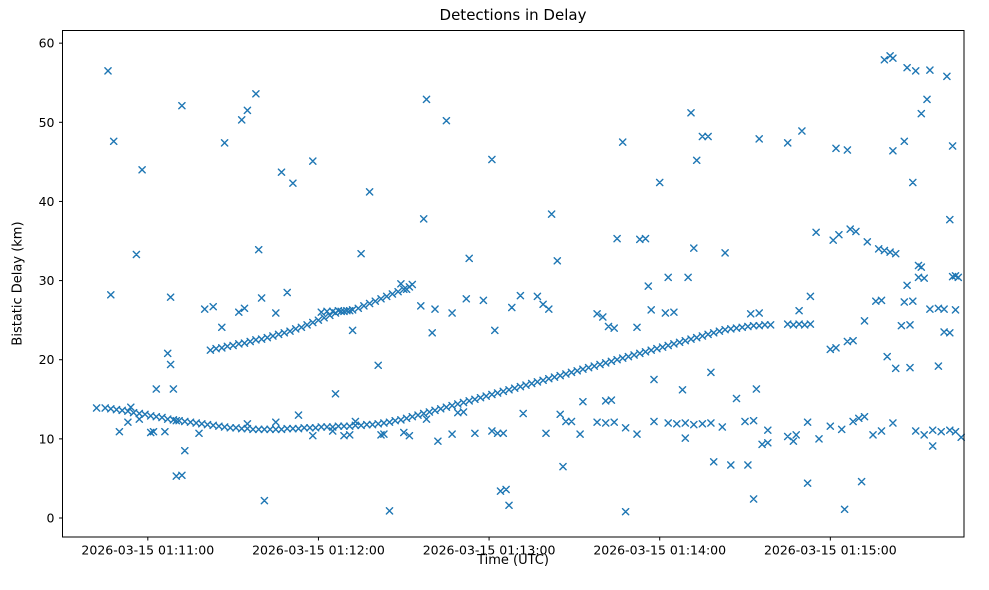  Describe the element at coordinates (147, 550) in the screenshot. I see `x-tick-label: 2026-03-15 01:11:00` at that location.